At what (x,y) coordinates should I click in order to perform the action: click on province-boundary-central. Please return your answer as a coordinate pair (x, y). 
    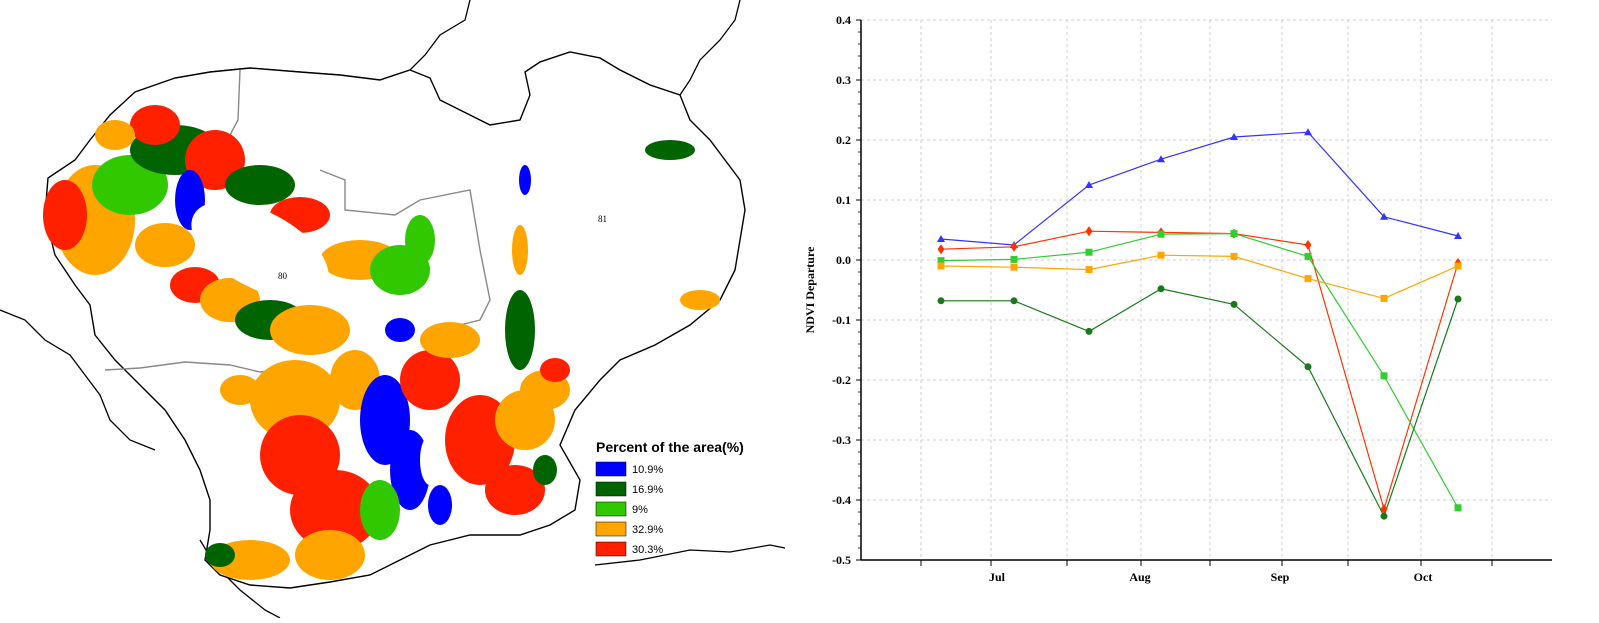
    Looking at the image, I should click on (405, 247).